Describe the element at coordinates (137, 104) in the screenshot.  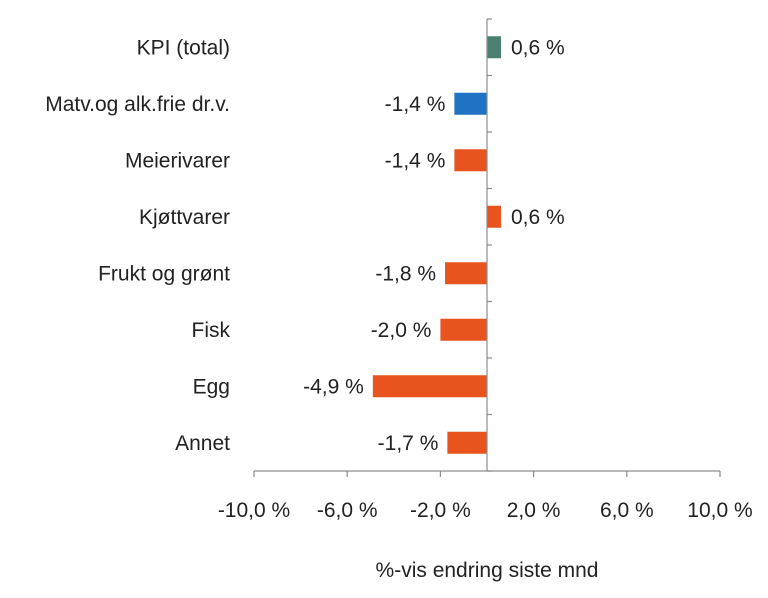
I see `category-label: Matv.og alk.frie dr.v.` at that location.